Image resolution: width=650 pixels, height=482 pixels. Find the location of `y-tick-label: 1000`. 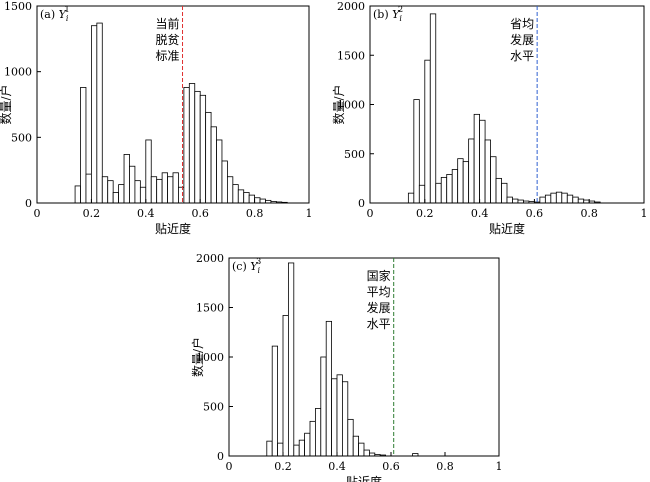

y-tick-label: 1000 is located at coordinates (18, 72).